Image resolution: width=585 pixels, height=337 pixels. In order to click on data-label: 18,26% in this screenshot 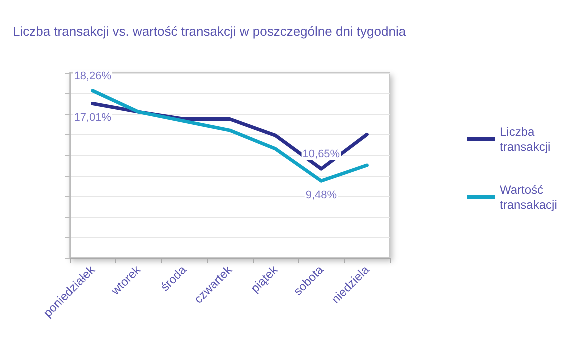, I will do `click(93, 76)`.